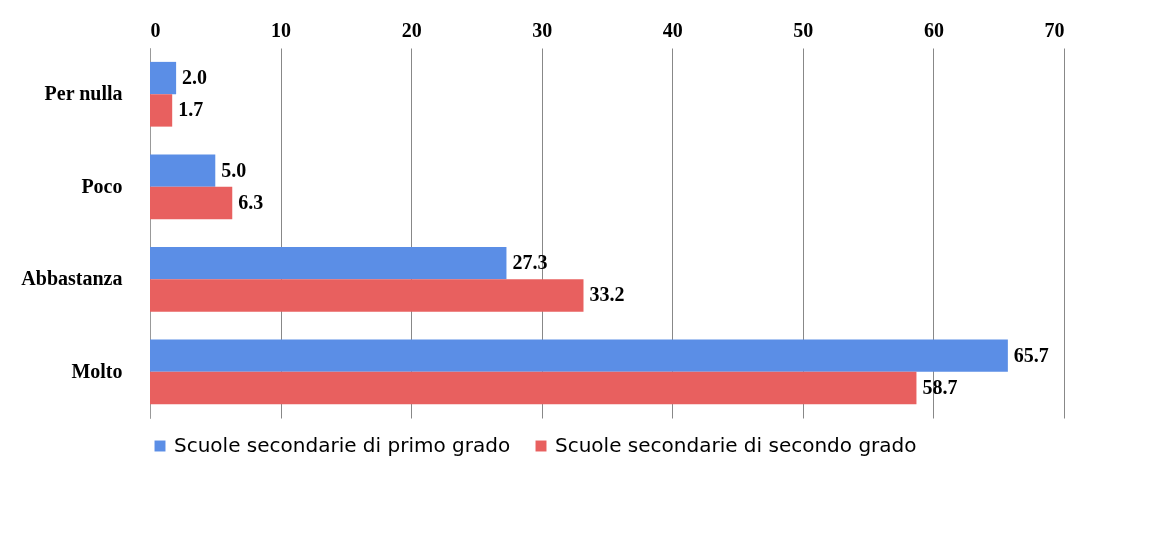 The width and height of the screenshot is (1169, 535). Describe the element at coordinates (1054, 29) in the screenshot. I see `x-tick-label: 70` at that location.